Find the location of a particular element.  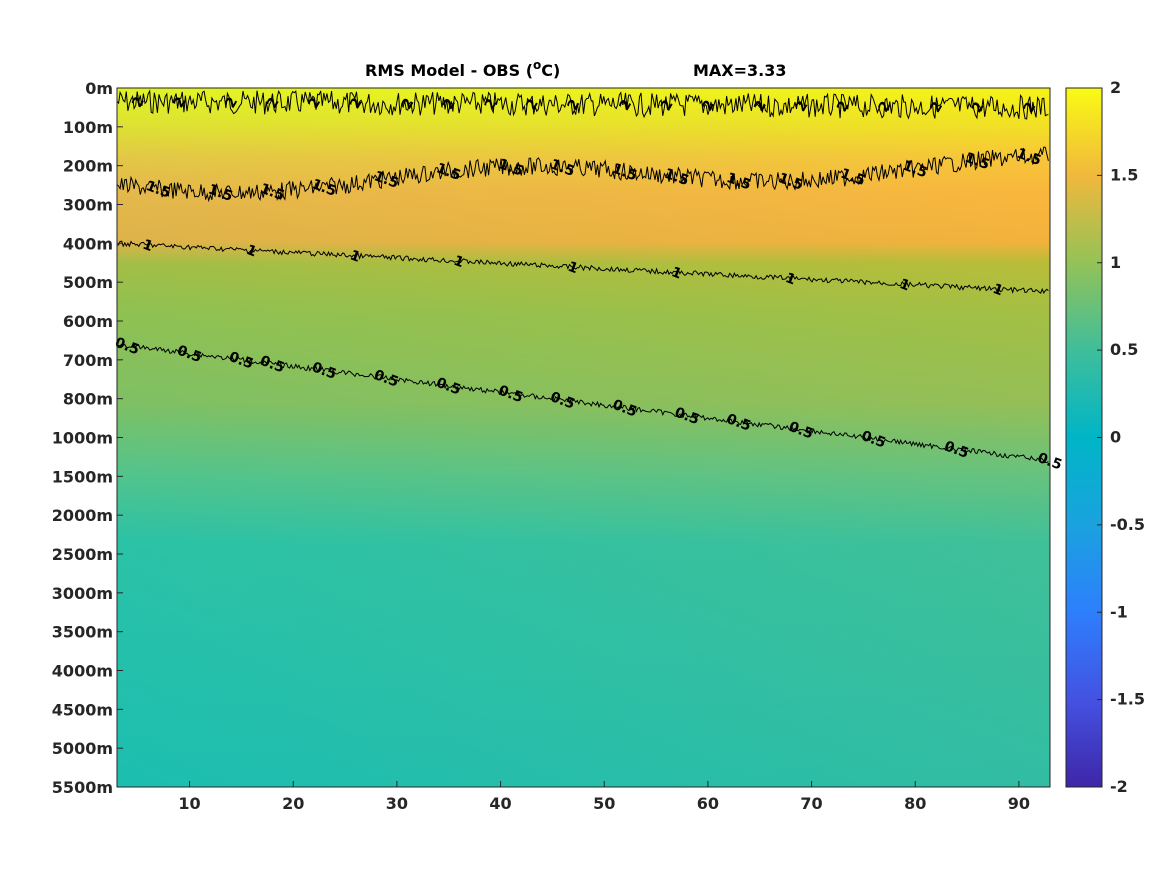

y-tick-label: 2500m is located at coordinates (82, 554).